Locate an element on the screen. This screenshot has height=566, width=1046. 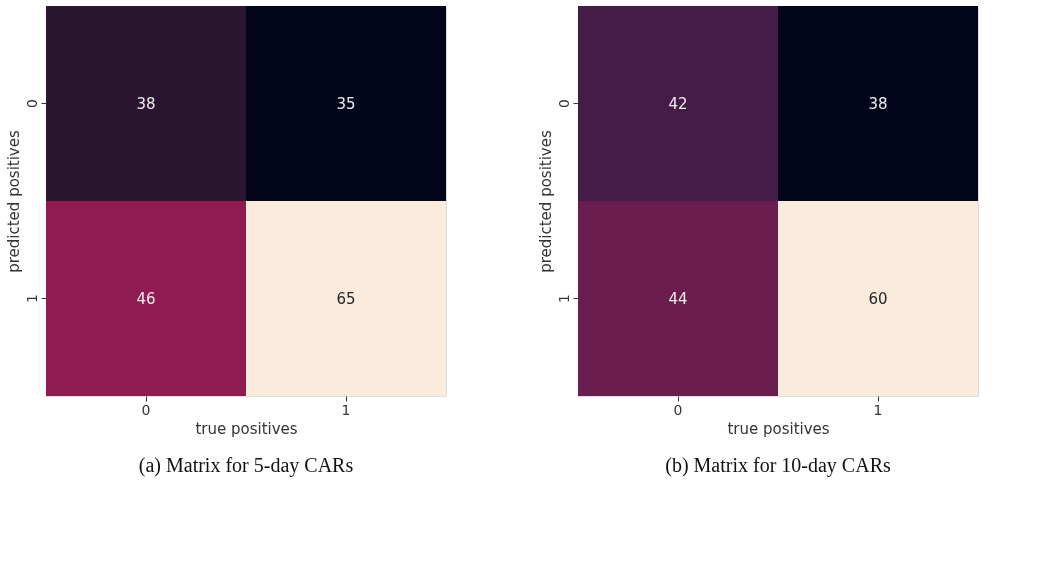
data-label: 44 is located at coordinates (678, 298).